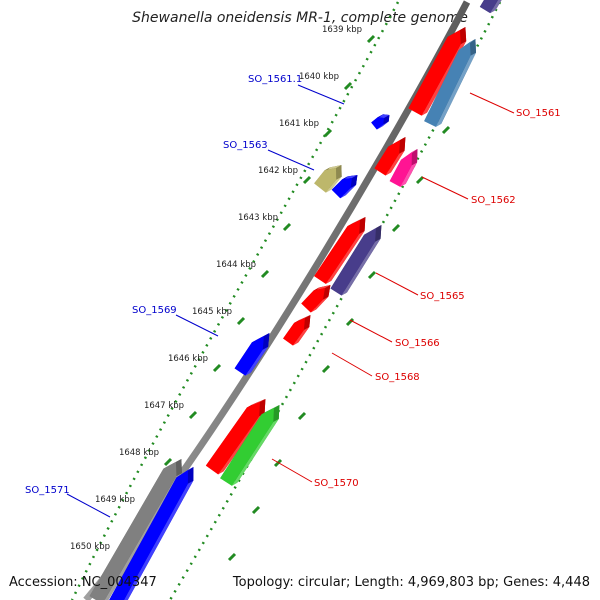  I want to click on gene-label: SO_1561, so click(538, 113).